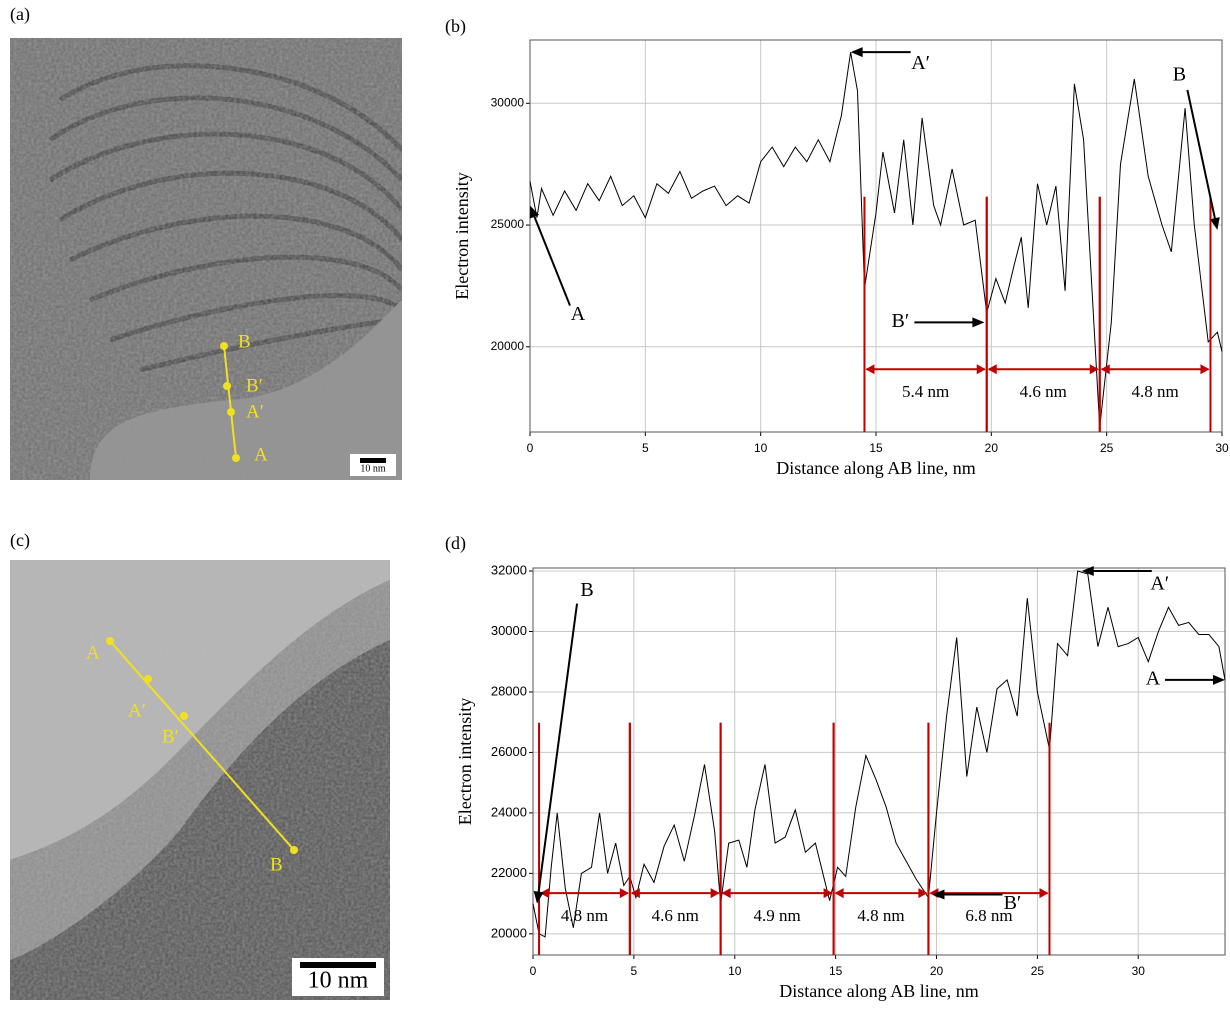  I want to click on y-tick-label: 25000, so click(508, 224).